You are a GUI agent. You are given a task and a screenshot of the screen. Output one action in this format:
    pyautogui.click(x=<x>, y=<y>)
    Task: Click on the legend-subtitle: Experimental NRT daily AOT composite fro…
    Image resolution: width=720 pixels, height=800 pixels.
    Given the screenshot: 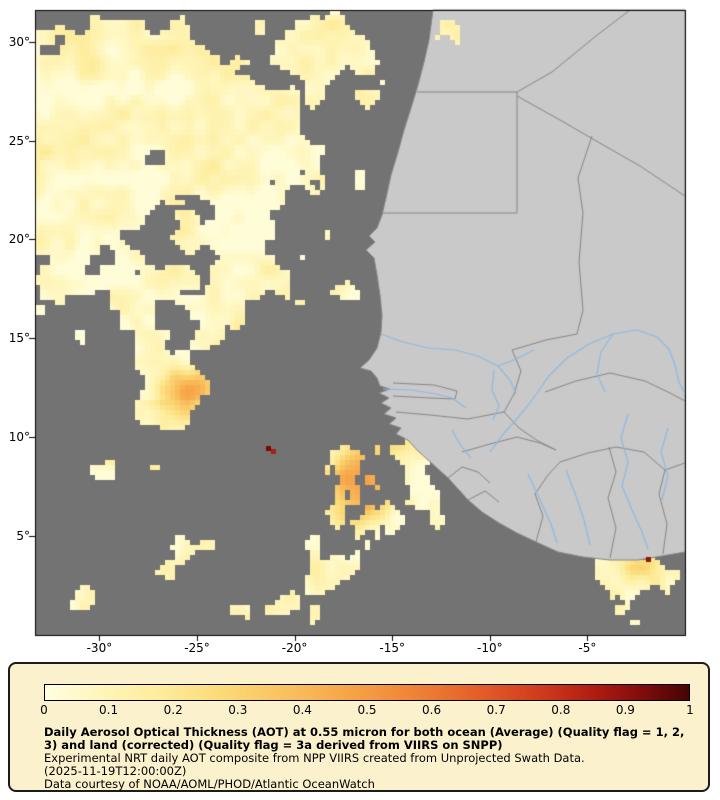 What is the action you would take?
    pyautogui.click(x=314, y=758)
    